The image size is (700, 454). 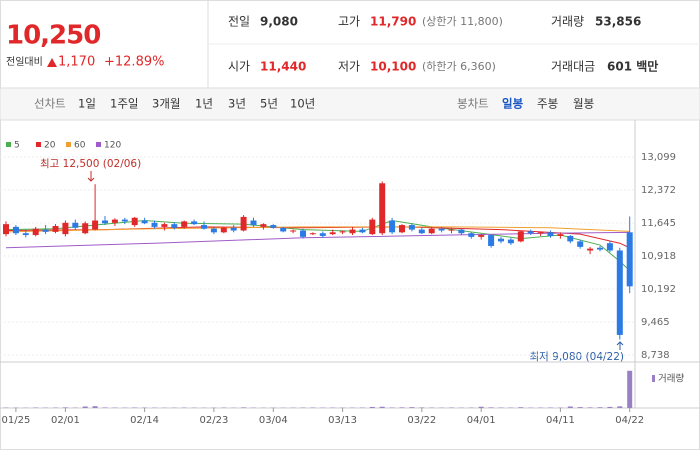 What do you see at coordinates (50, 104) in the screenshot?
I see `toolbar-label: 선차트` at bounding box center [50, 104].